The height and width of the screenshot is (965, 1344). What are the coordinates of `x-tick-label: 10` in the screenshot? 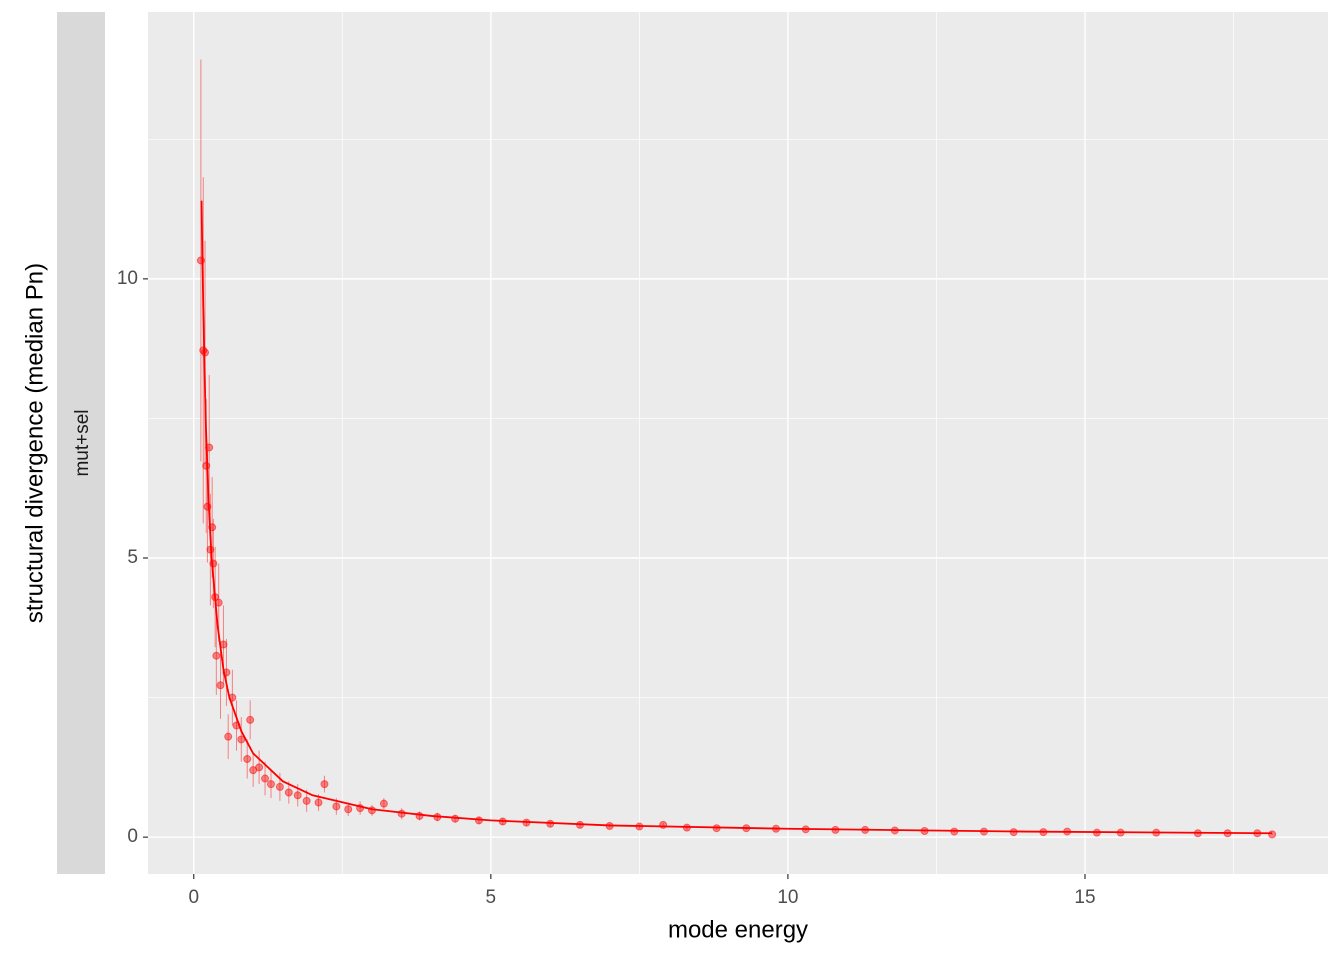 It's located at (787, 897).